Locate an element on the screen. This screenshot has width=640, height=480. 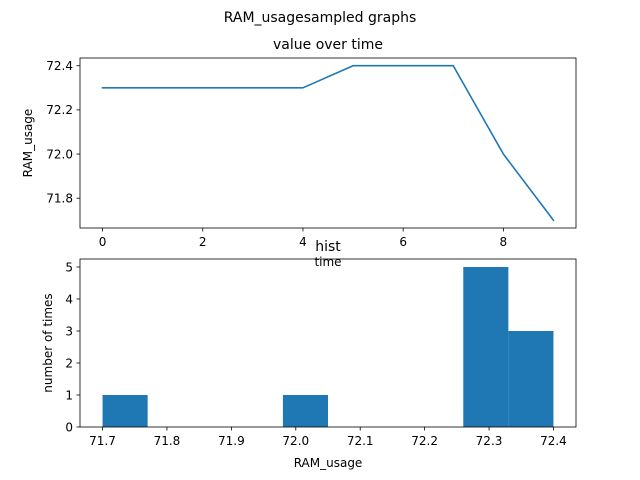
line-chart-xtick-label-1: 2 is located at coordinates (203, 242).